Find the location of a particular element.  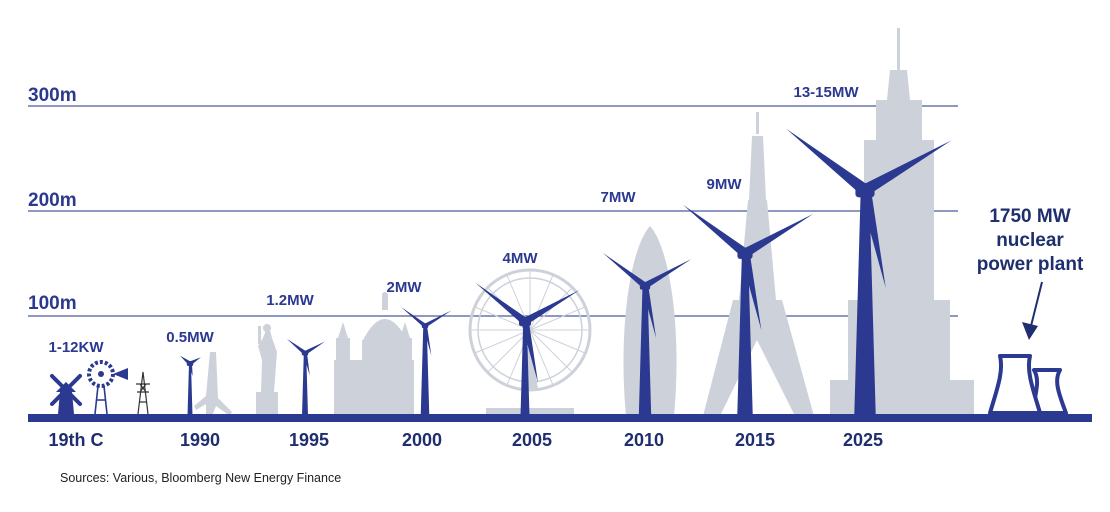

turbine-2015 is located at coordinates (748, 310).